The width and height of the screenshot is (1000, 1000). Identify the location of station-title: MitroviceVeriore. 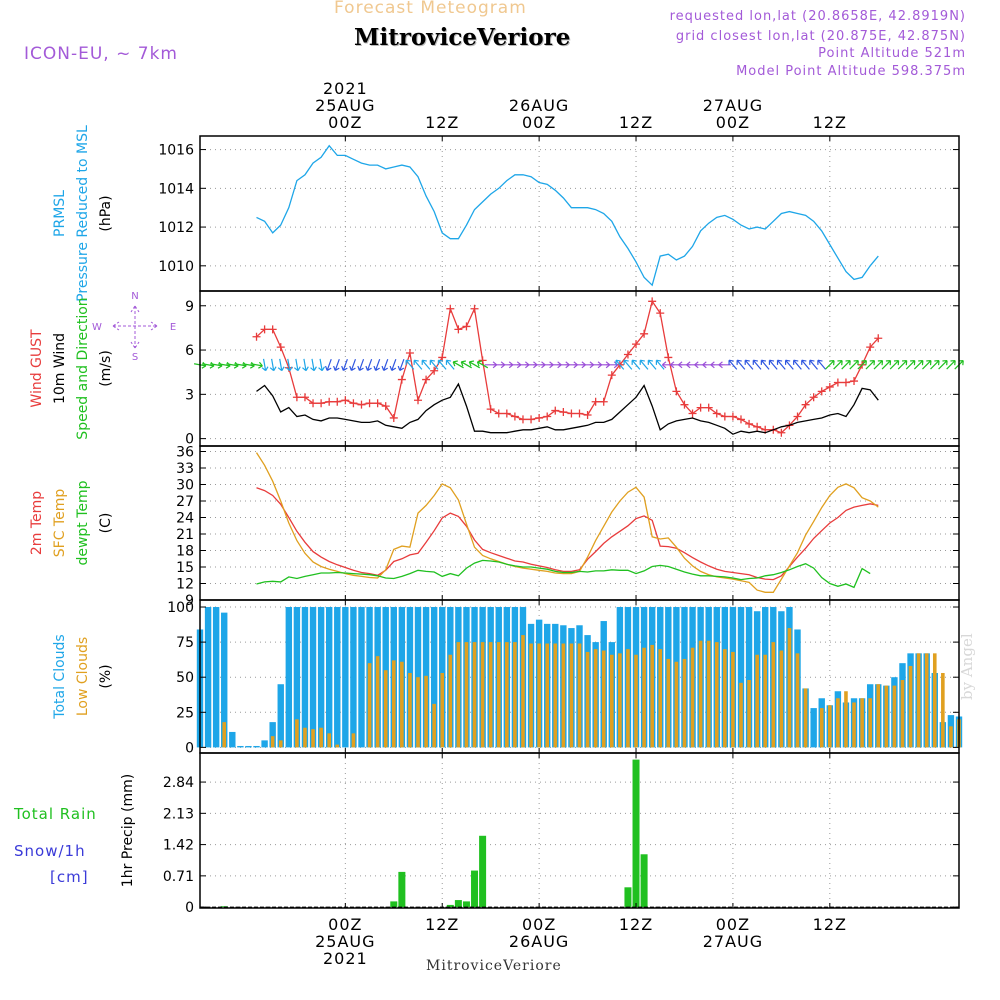
(462, 37).